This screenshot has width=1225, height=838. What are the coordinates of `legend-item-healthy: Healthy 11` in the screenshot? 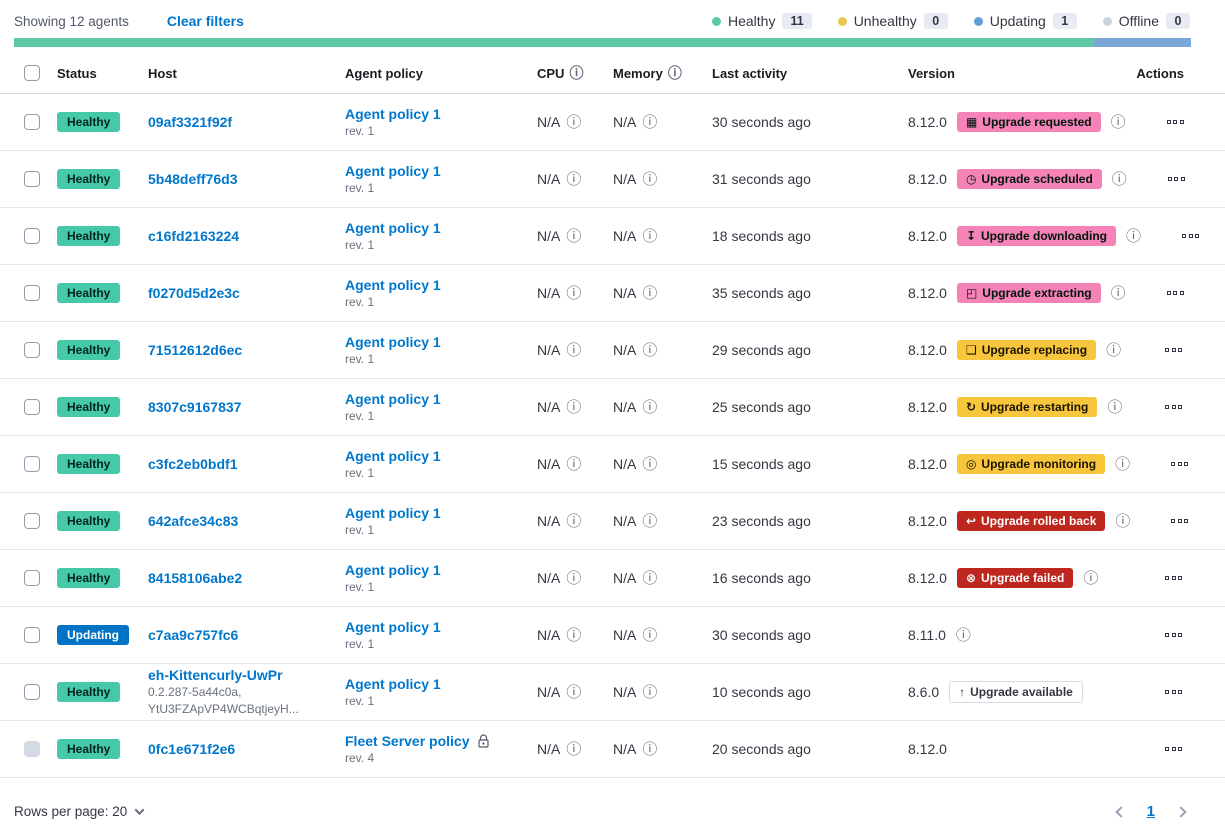 It's located at (762, 21).